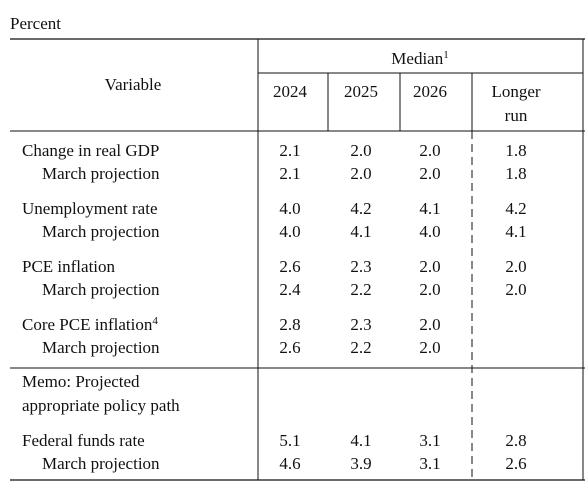 This screenshot has width=585, height=488. Describe the element at coordinates (430, 91) in the screenshot. I see `column-header: 2026` at that location.